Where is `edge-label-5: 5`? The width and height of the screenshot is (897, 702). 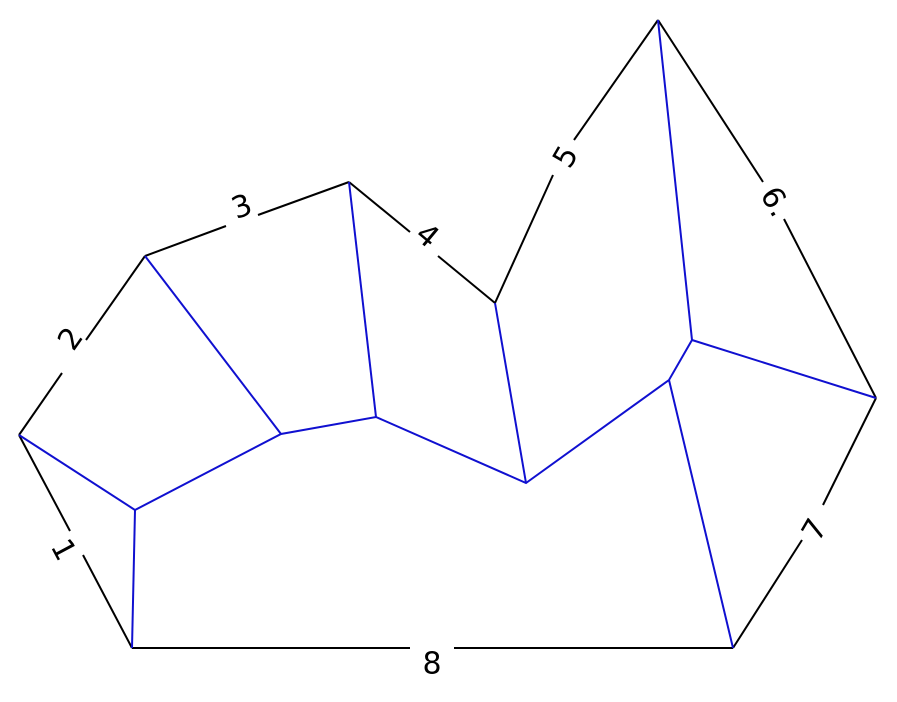
edge-label-5: 5 is located at coordinates (566, 157).